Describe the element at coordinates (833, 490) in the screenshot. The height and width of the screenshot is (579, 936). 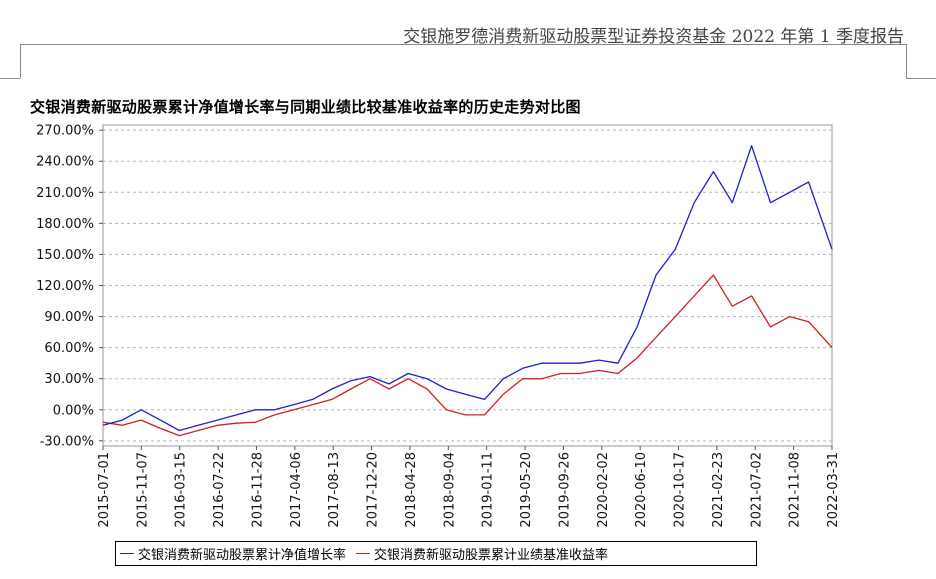
I see `x-tick-label: 2022-03-31` at that location.